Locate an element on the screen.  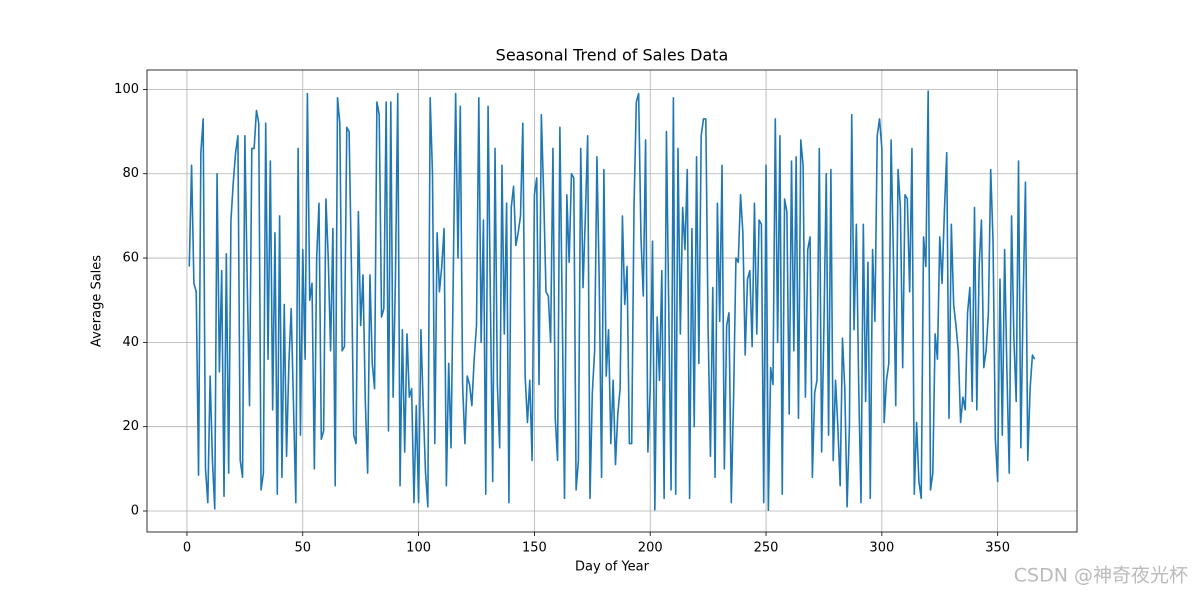
watermark: CSDN @神奇夜光杯 is located at coordinates (1101, 576).